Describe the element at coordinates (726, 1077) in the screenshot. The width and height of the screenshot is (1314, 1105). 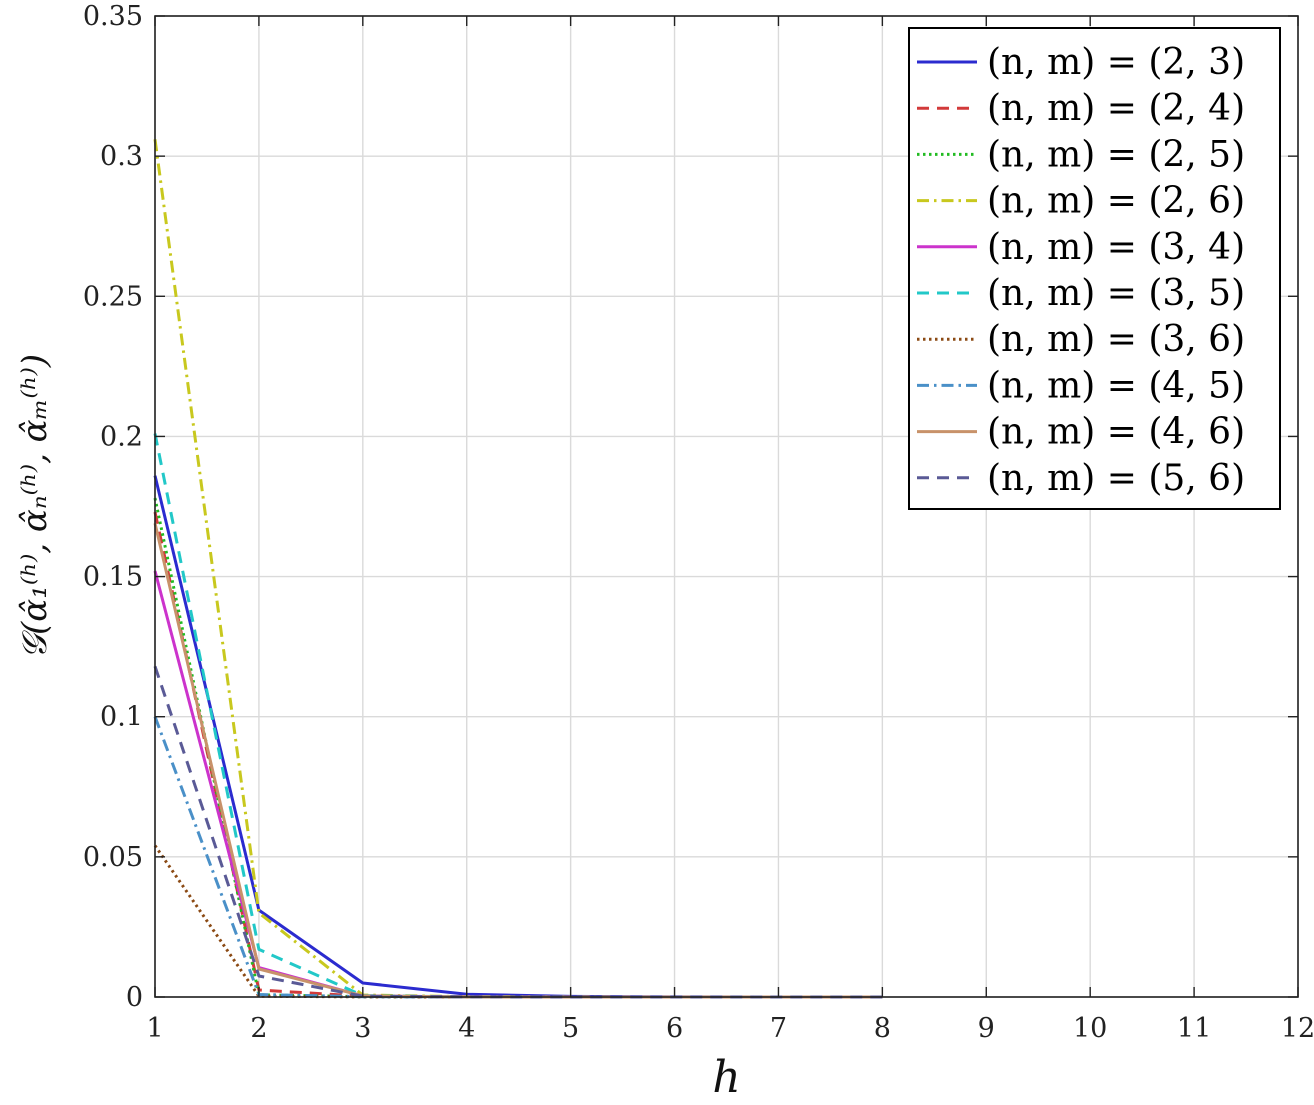
I see `x-axis-label: h` at that location.